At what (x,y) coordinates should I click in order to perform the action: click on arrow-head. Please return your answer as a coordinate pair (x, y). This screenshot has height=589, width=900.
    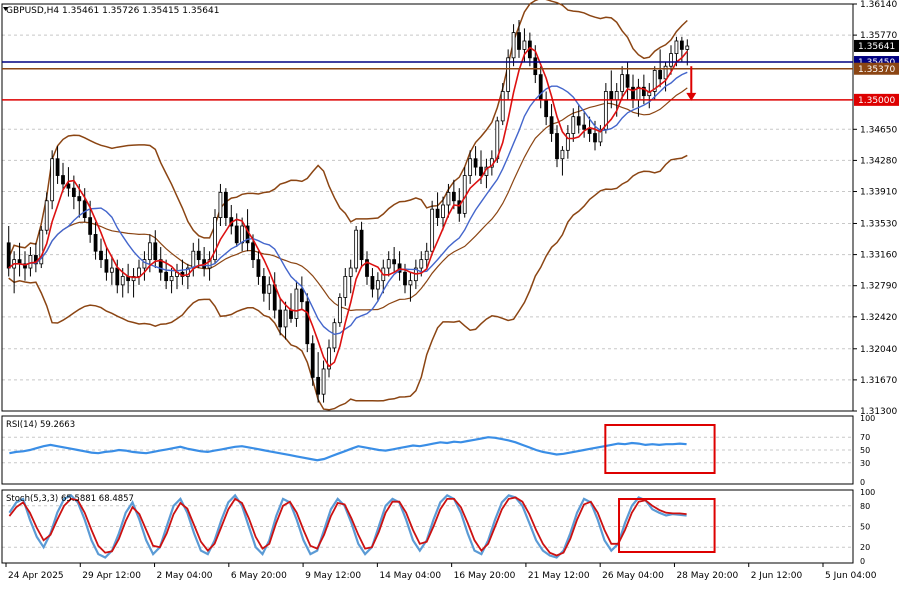
    Looking at the image, I should click on (691, 96).